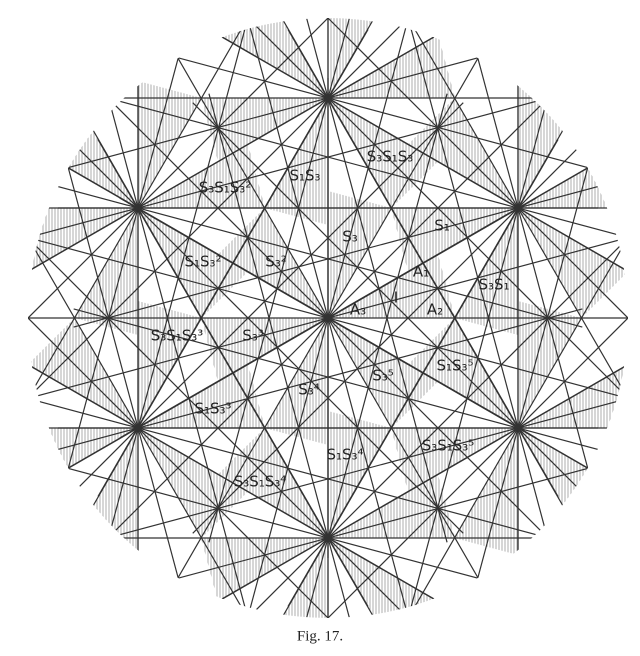  I want to click on region-label: A₂, so click(435, 310).